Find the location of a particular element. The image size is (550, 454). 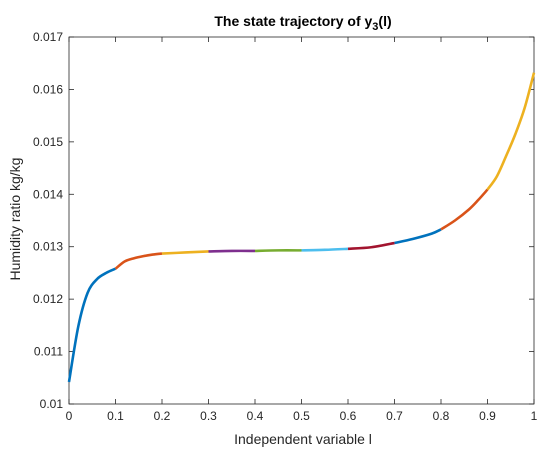

y-tick-label: 0.016 is located at coordinates (48, 89).